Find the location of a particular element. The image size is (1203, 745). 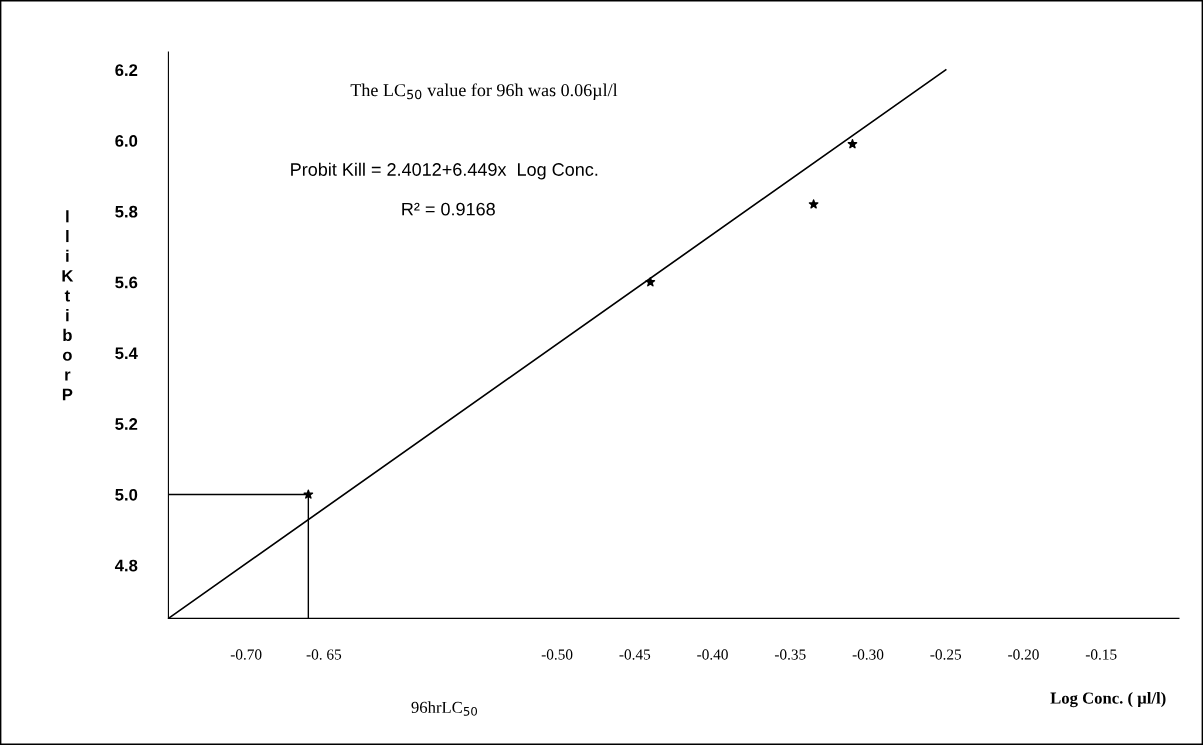

y-tick-label: 4.8 is located at coordinates (126, 565).